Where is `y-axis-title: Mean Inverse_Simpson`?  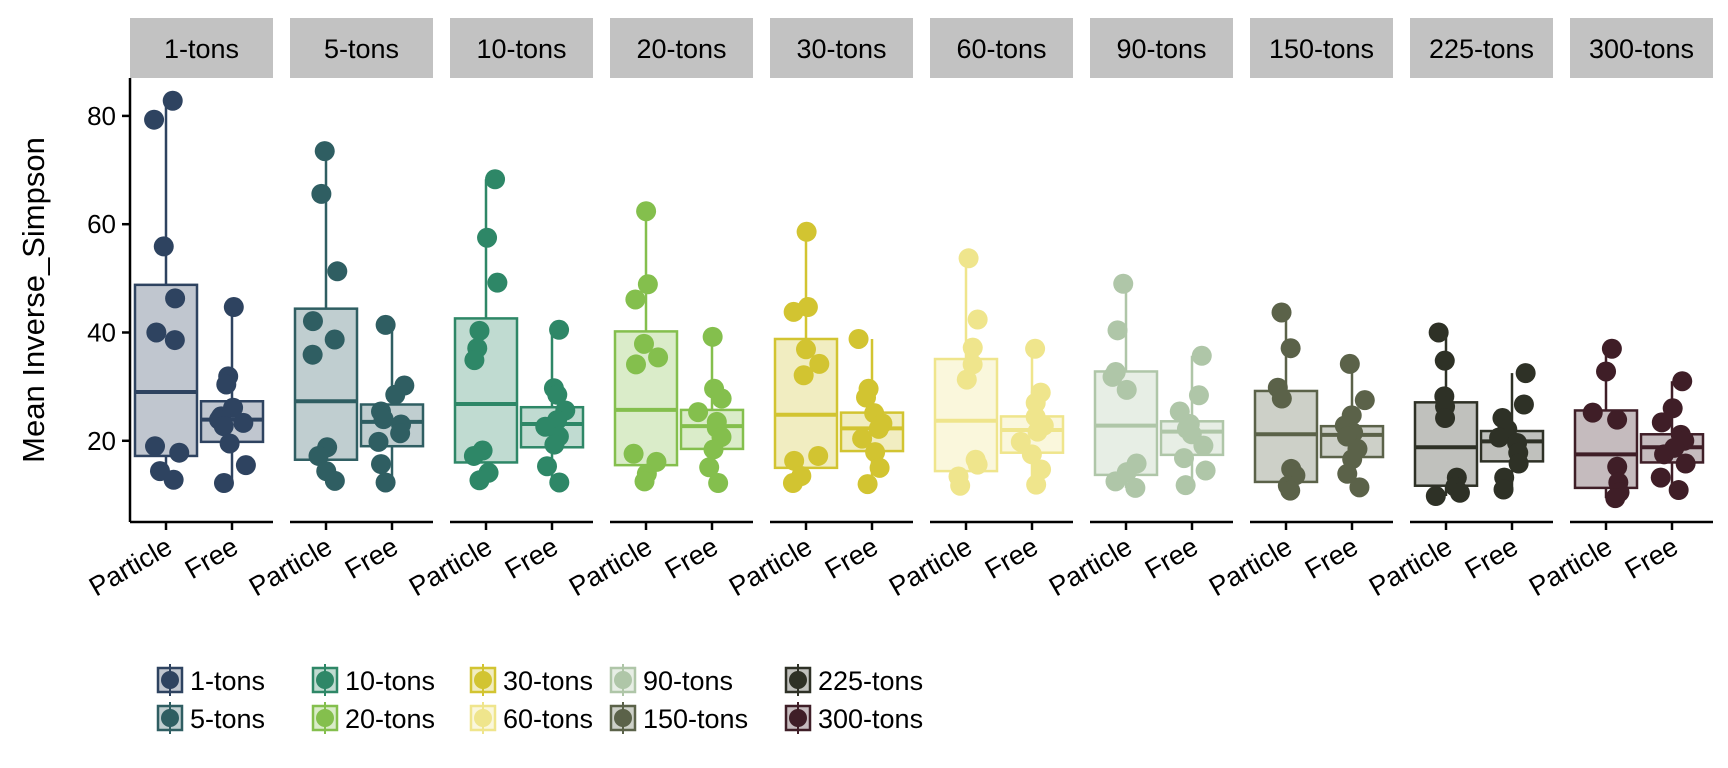 y-axis-title: Mean Inverse_Simpson is located at coordinates (33, 300).